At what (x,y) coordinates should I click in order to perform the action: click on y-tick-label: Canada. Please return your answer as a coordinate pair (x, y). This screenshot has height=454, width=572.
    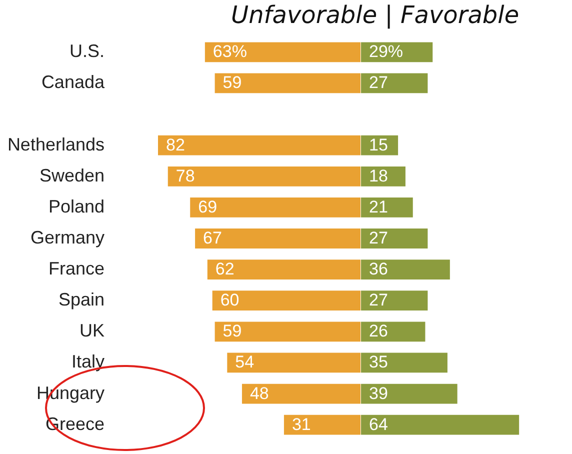
    Looking at the image, I should click on (73, 82).